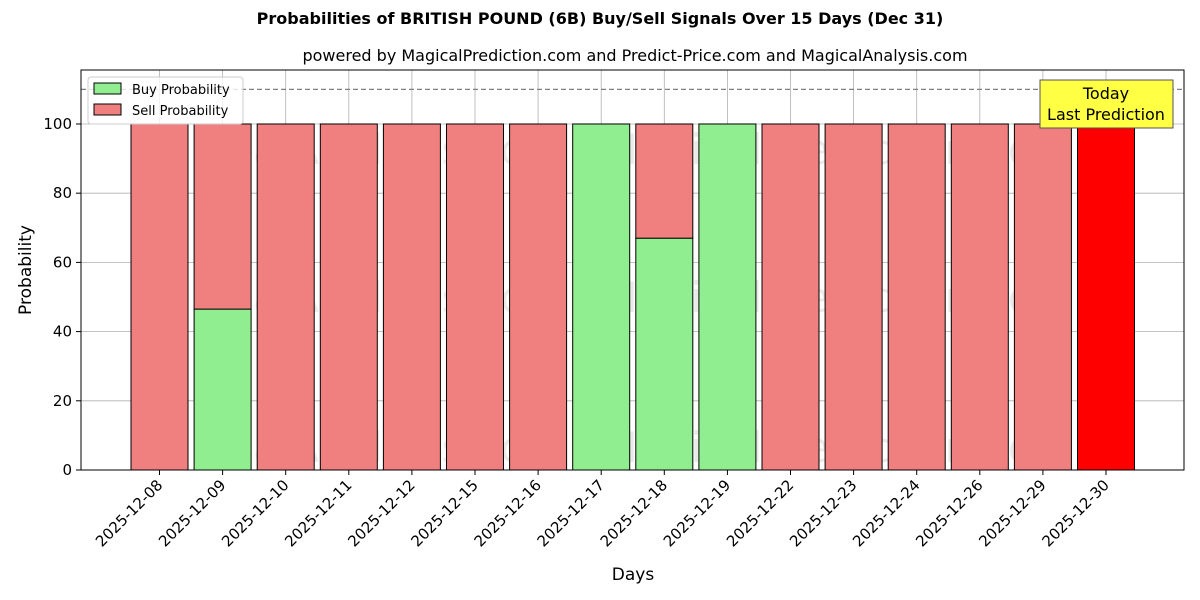 The height and width of the screenshot is (600, 1200). Describe the element at coordinates (1106, 104) in the screenshot. I see `today-annotation: Today Last Prediction` at that location.